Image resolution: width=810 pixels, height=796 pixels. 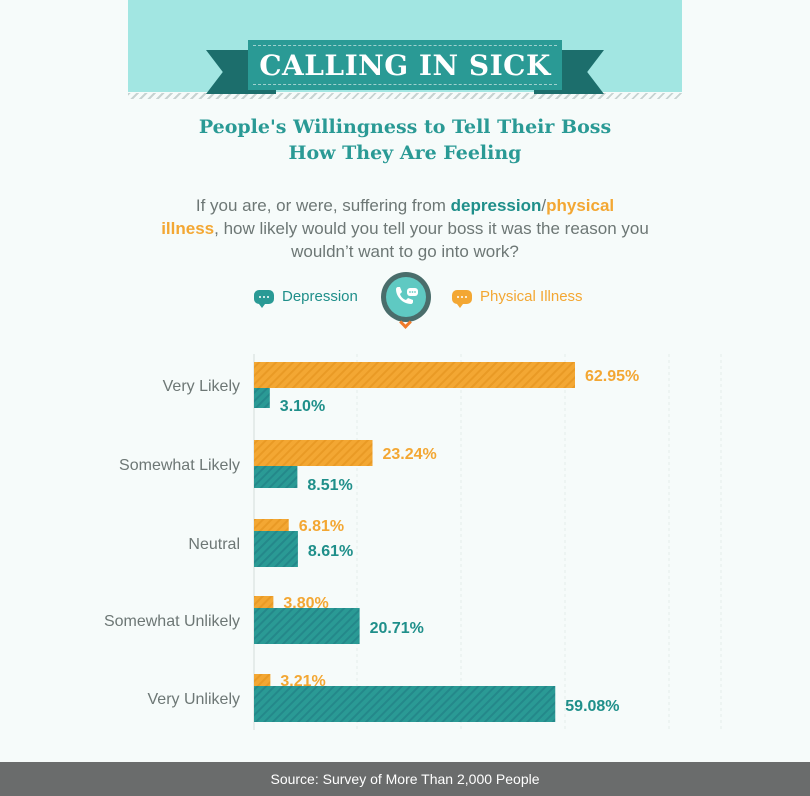 I want to click on category-label: Neutral, so click(x=214, y=544).